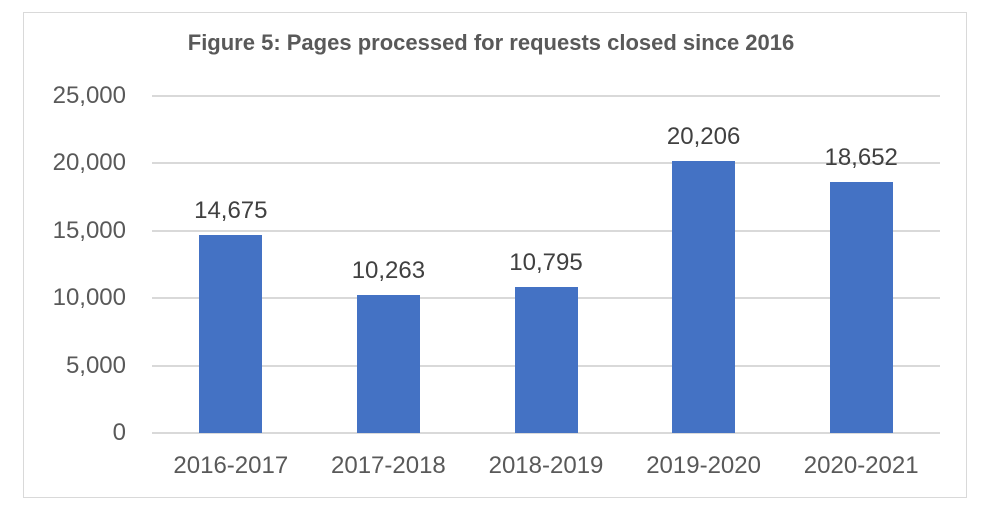 The image size is (982, 515). What do you see at coordinates (861, 157) in the screenshot?
I see `data-label: 18,652` at bounding box center [861, 157].